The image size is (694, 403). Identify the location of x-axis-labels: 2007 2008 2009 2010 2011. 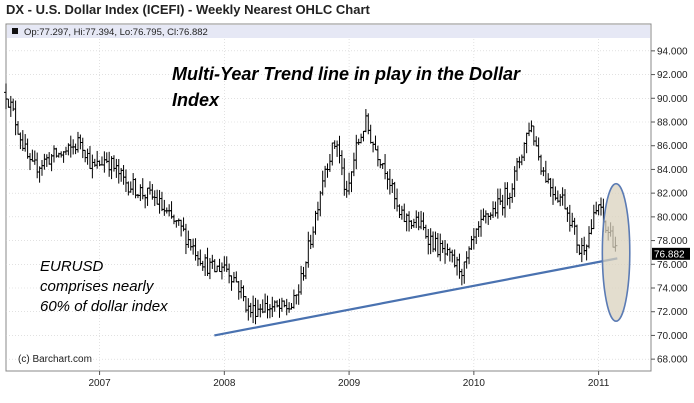
(348, 383).